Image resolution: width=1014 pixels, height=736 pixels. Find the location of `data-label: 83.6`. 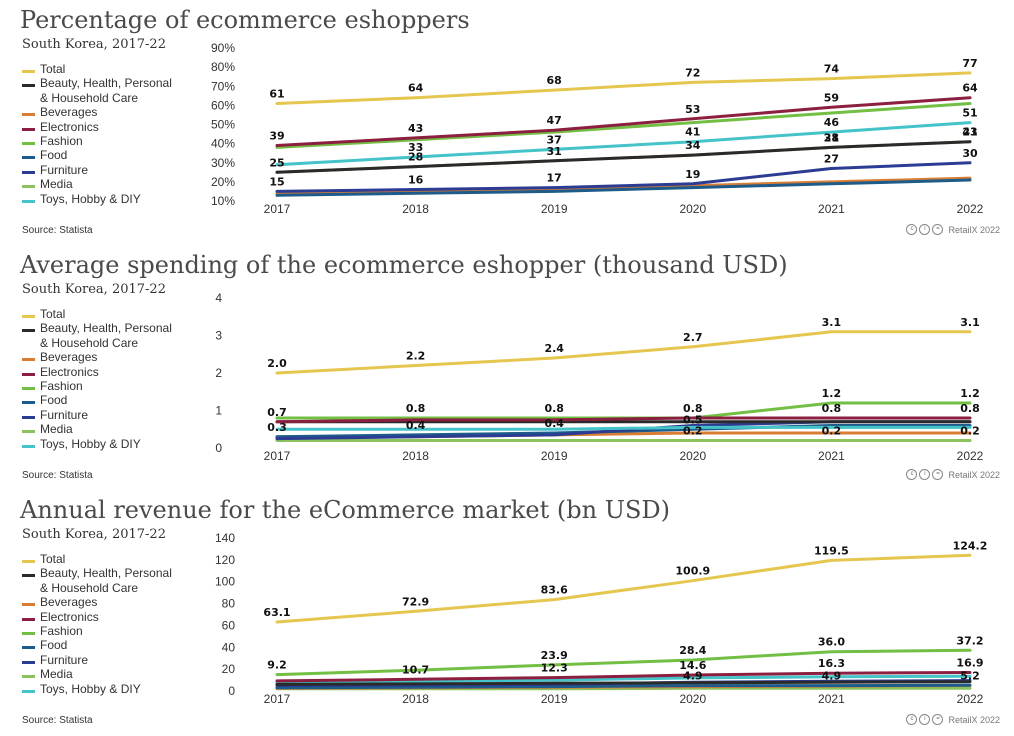

data-label: 83.6 is located at coordinates (554, 590).